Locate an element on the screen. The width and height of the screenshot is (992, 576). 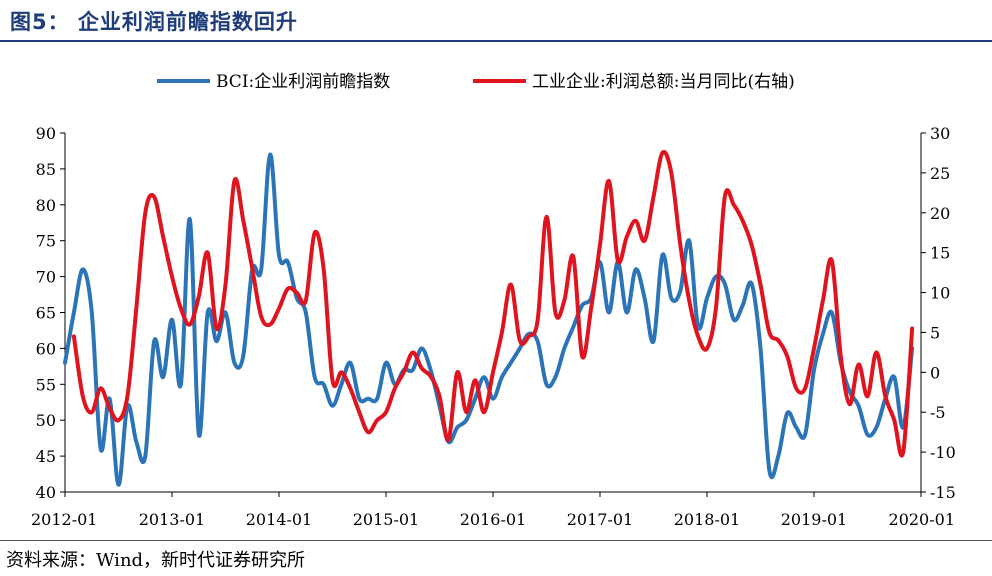
left-tick-label: 75 is located at coordinates (46, 241).